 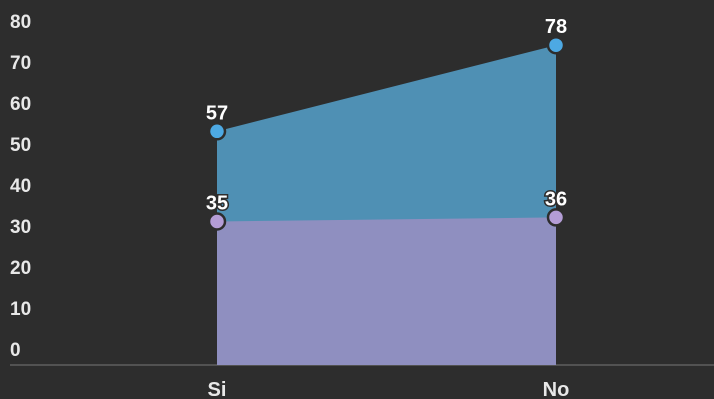 I want to click on y-tick-label: 40, so click(x=20, y=186).